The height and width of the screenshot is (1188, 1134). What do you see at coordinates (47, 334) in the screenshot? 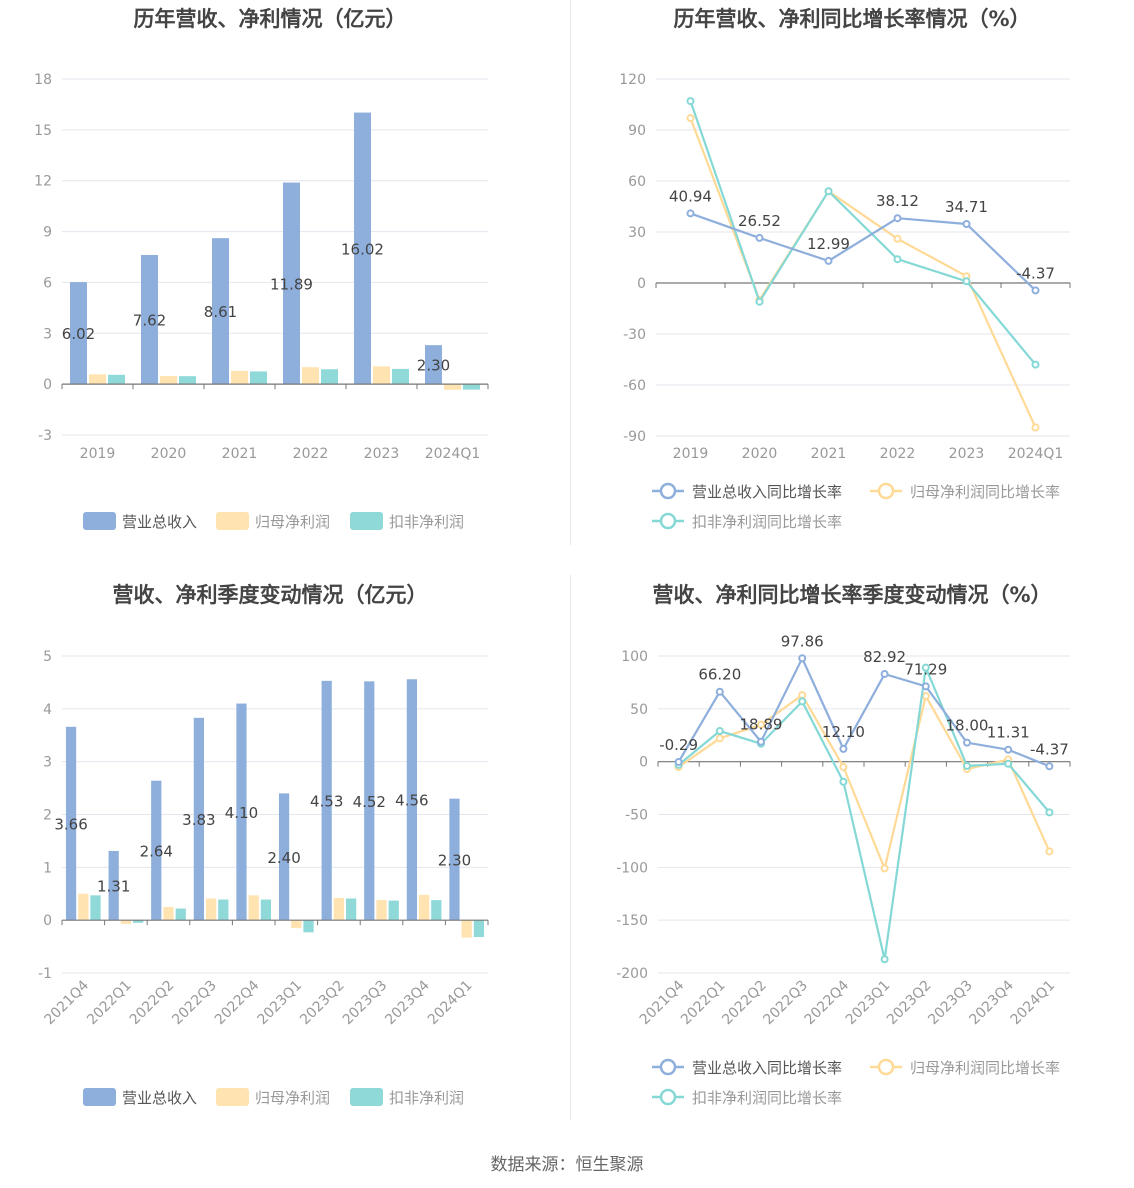
I see `y-tick-label: 3` at bounding box center [47, 334].